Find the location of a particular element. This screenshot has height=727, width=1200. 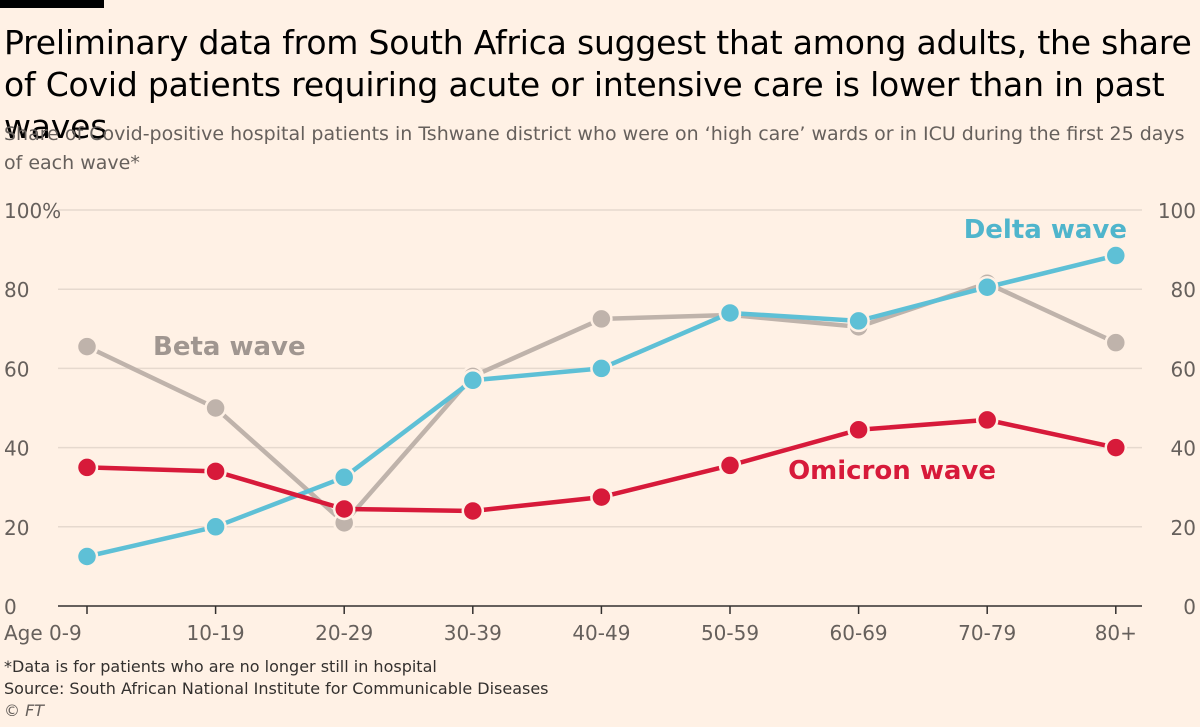

series-label-beta: Beta wave is located at coordinates (229, 347).